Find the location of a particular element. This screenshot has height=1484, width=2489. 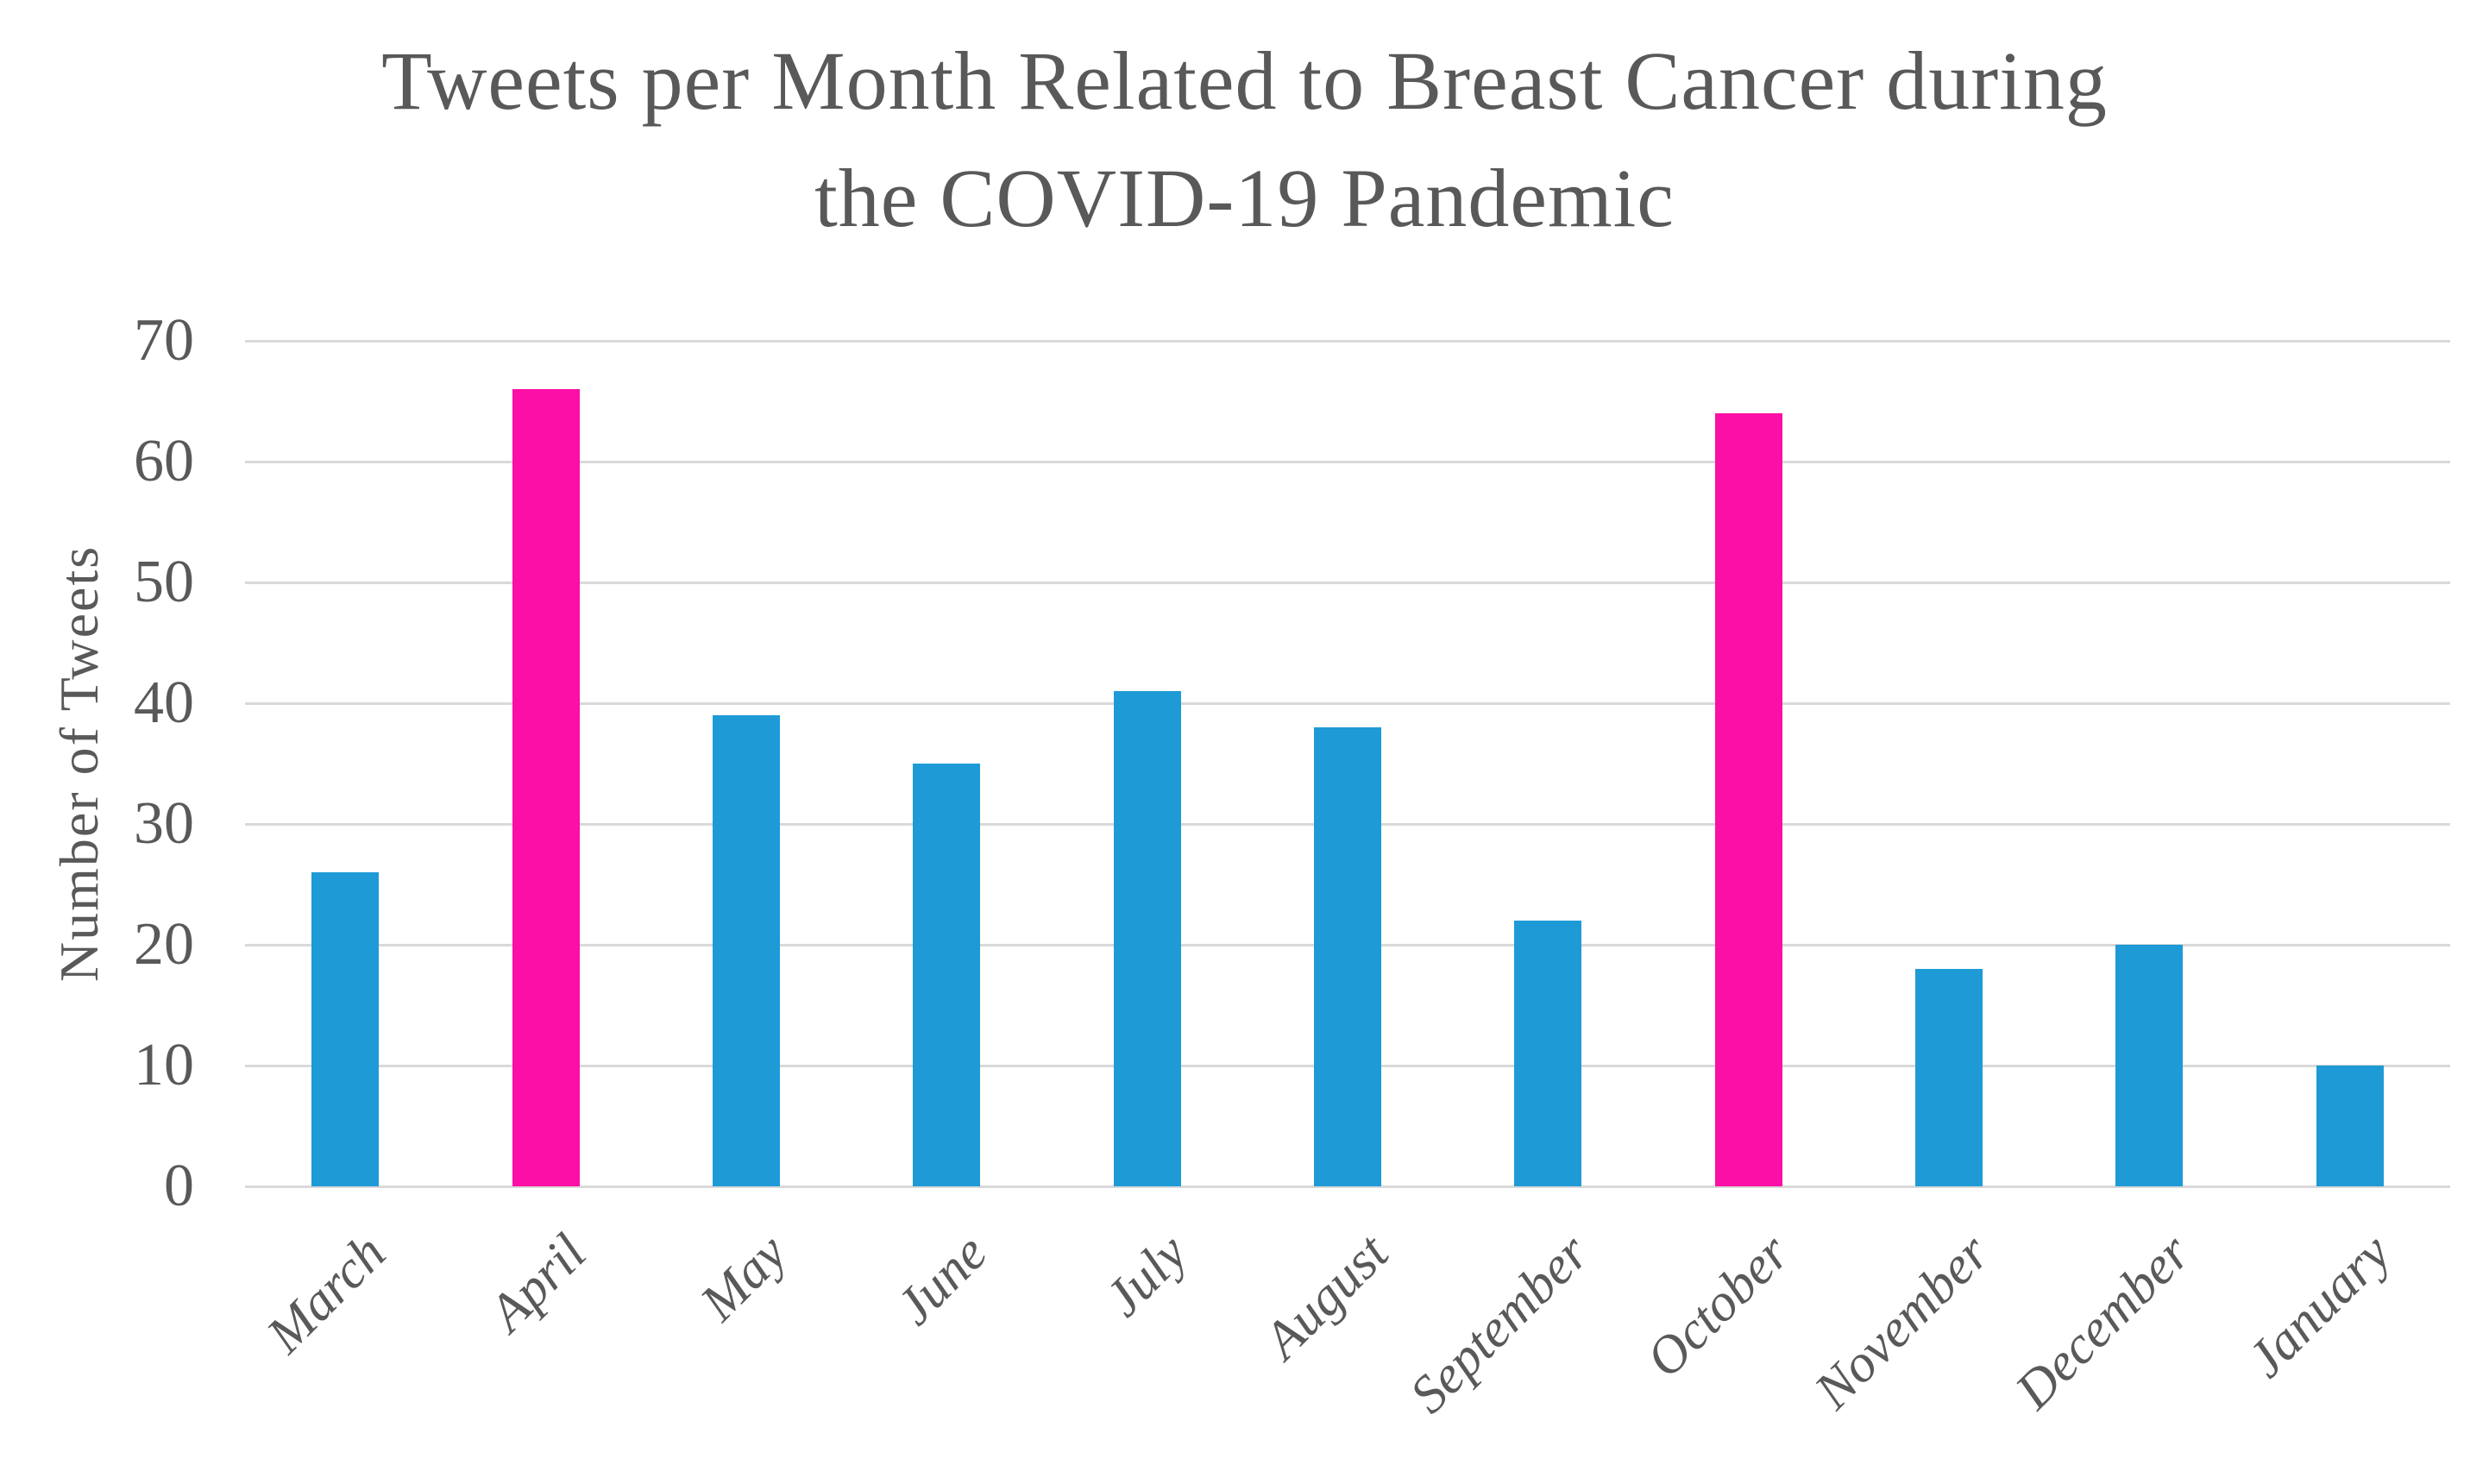

x-label-january: January is located at coordinates (2319, 1306).